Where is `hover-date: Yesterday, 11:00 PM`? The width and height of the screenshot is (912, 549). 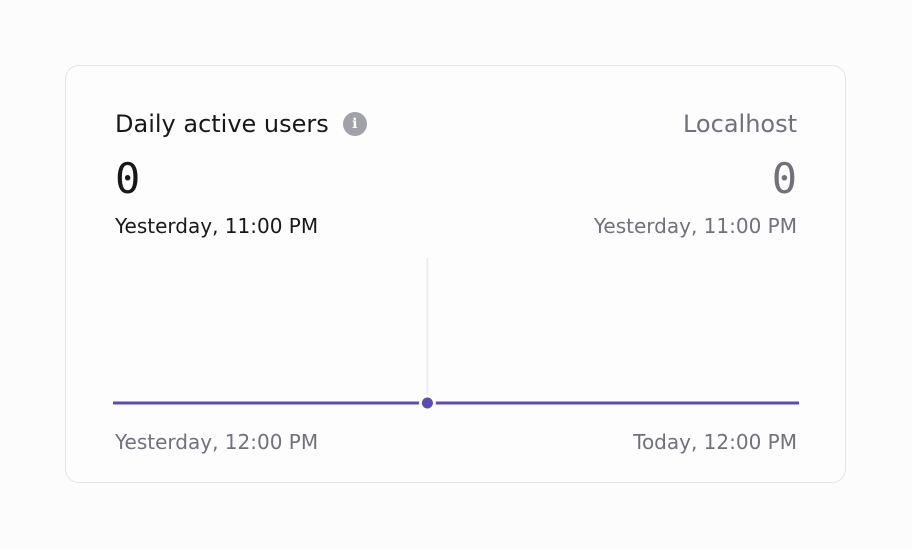
hover-date: Yesterday, 11:00 PM is located at coordinates (217, 226).